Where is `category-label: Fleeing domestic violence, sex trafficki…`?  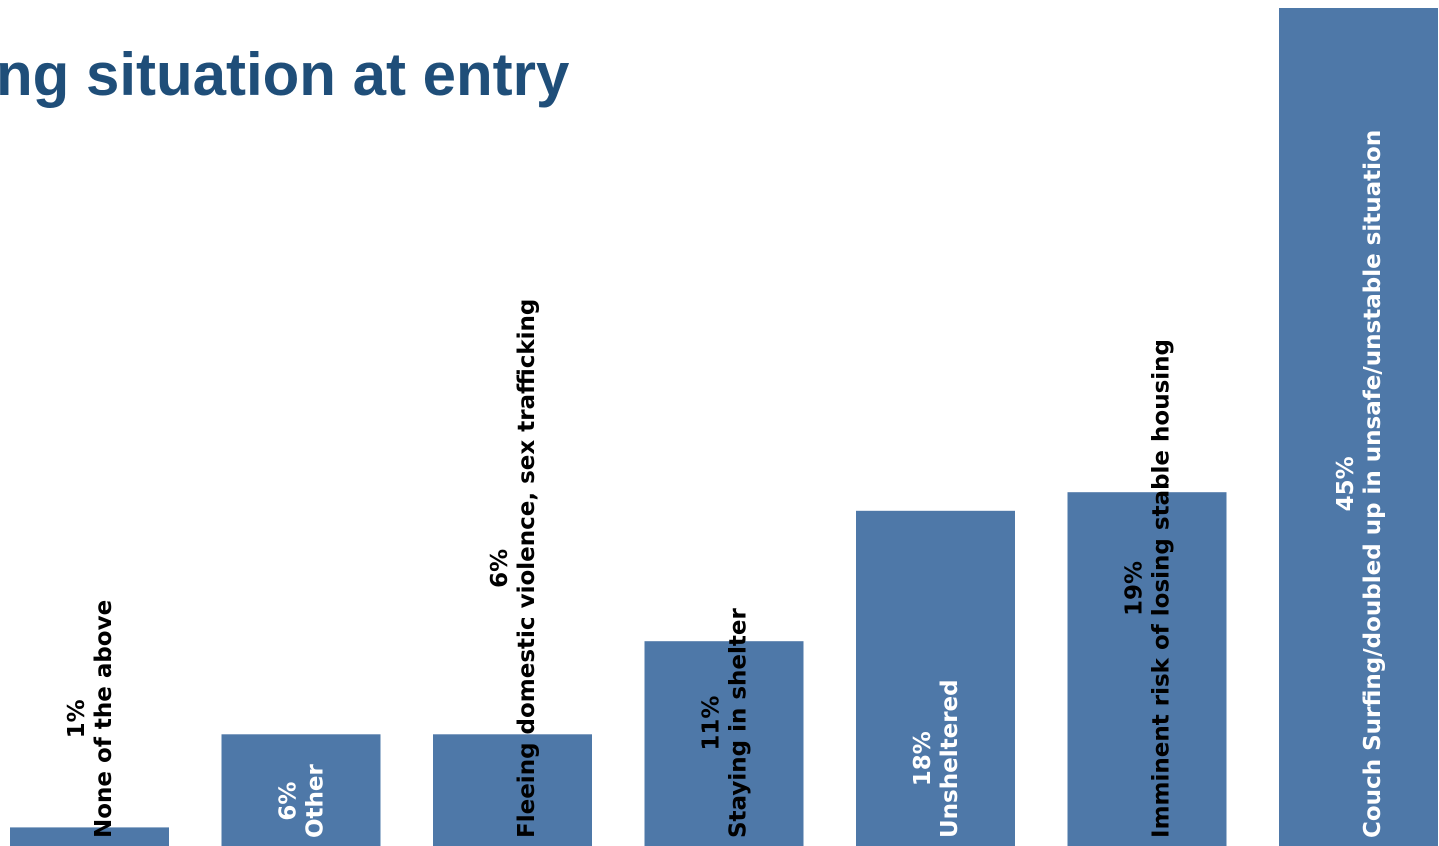
category-label: Fleeing domestic violence, sex trafficki… is located at coordinates (527, 568).